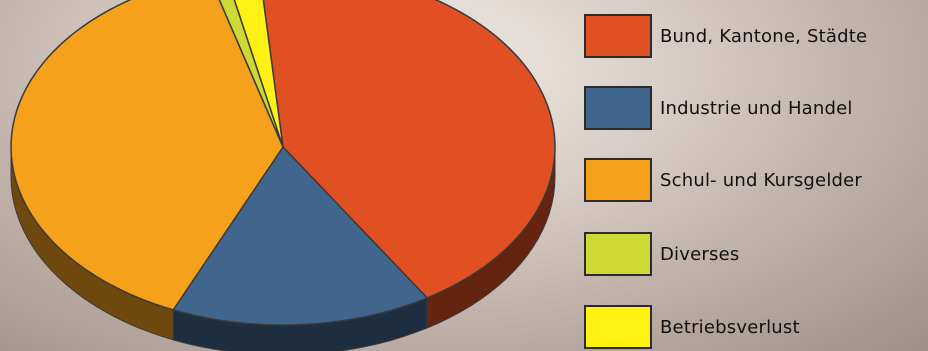 The image size is (928, 351). I want to click on legend-label-schulgelder: Schul- und Kursgelder, so click(761, 180).